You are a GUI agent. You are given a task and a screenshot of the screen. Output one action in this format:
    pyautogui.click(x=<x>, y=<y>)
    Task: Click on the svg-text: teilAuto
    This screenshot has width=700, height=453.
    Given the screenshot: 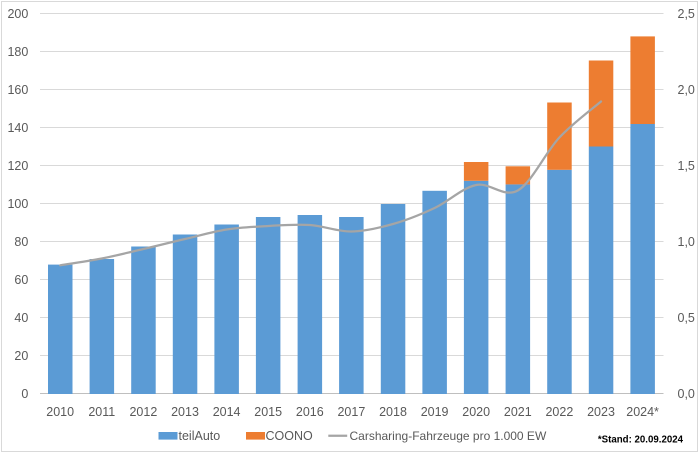 What is the action you would take?
    pyautogui.click(x=200, y=436)
    